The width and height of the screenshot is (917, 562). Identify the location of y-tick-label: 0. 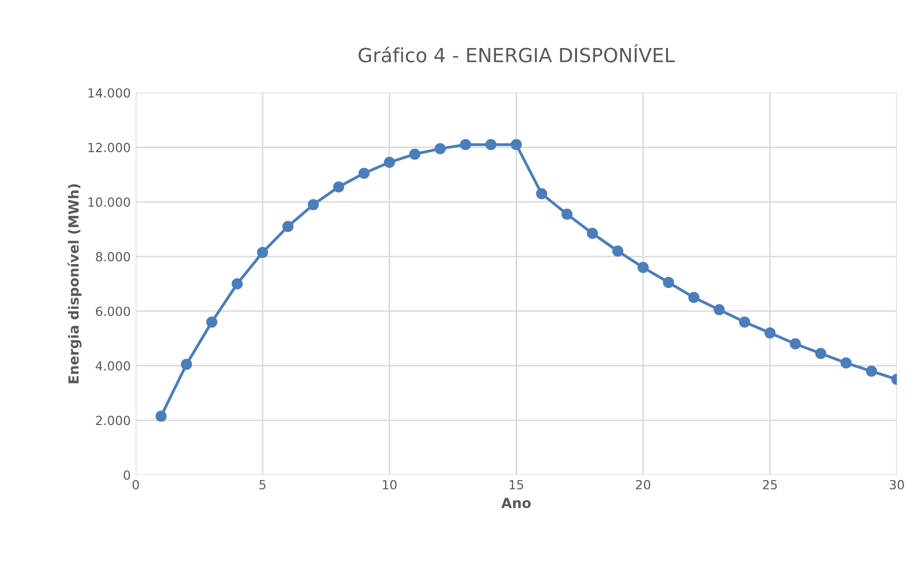
(127, 475).